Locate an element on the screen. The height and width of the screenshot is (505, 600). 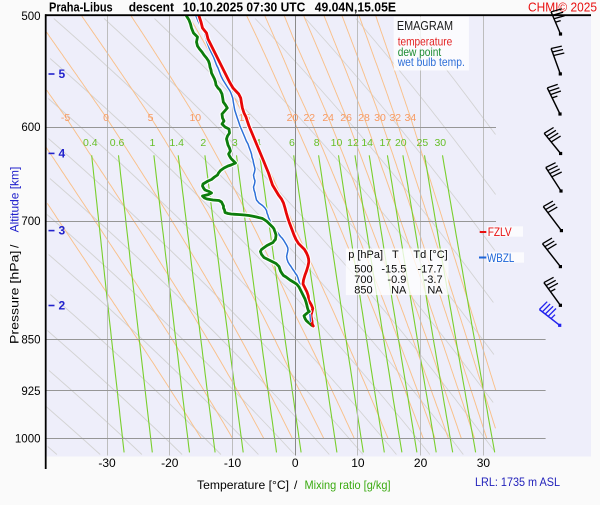
svg-text: 25 is located at coordinates (423, 143).